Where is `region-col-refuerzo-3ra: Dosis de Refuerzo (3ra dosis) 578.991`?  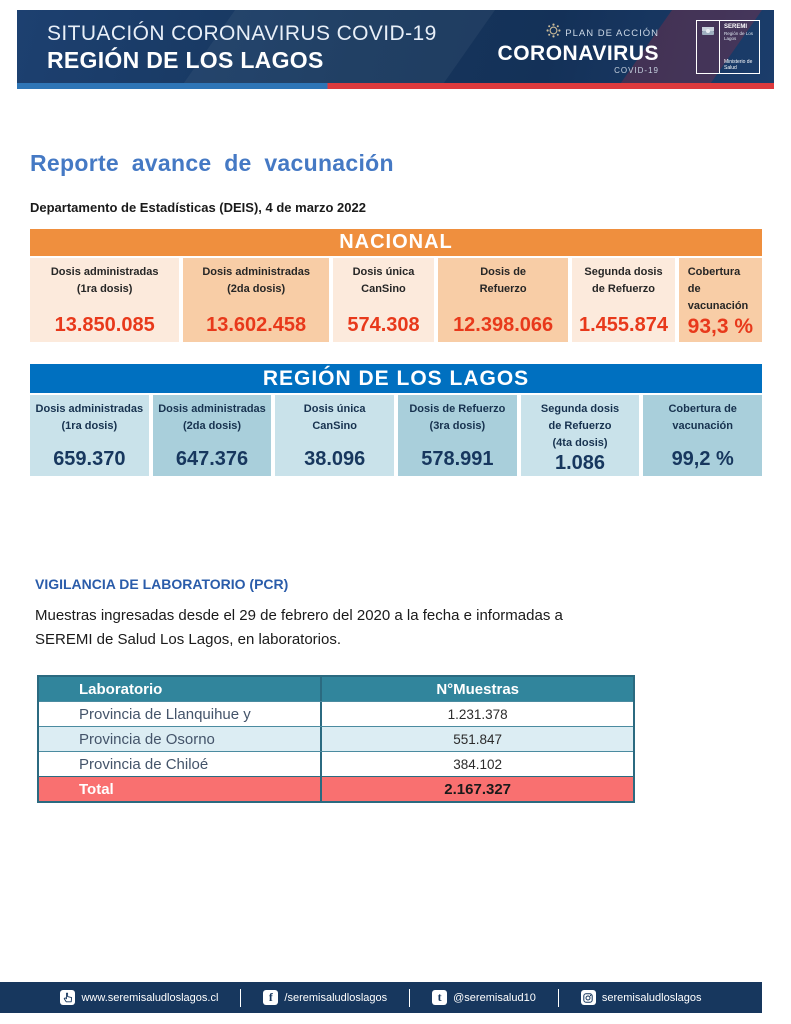 region-col-refuerzo-3ra: Dosis de Refuerzo (3ra dosis) 578.991 is located at coordinates (457, 435).